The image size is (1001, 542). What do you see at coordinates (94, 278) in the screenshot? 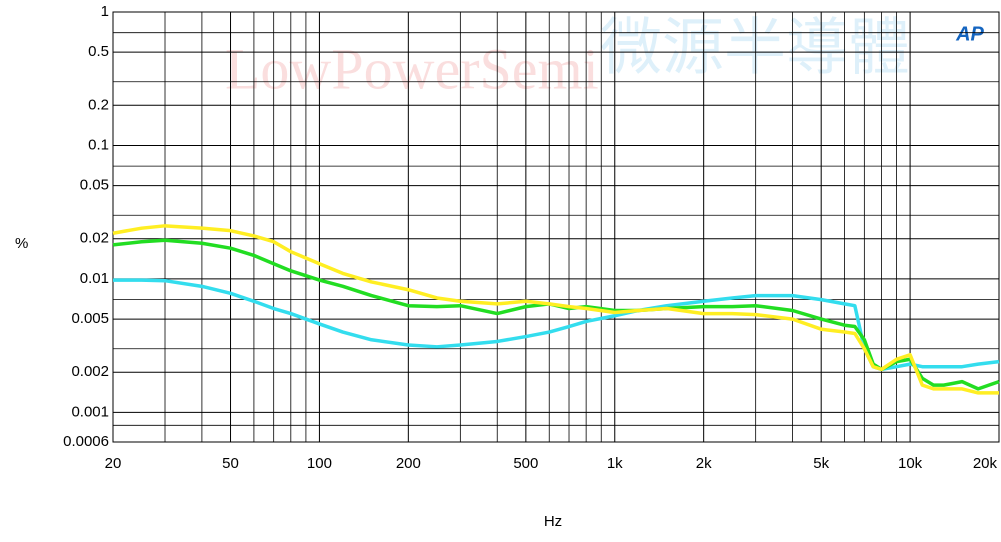
I see `y-tick-label: 0.01` at bounding box center [94, 278].